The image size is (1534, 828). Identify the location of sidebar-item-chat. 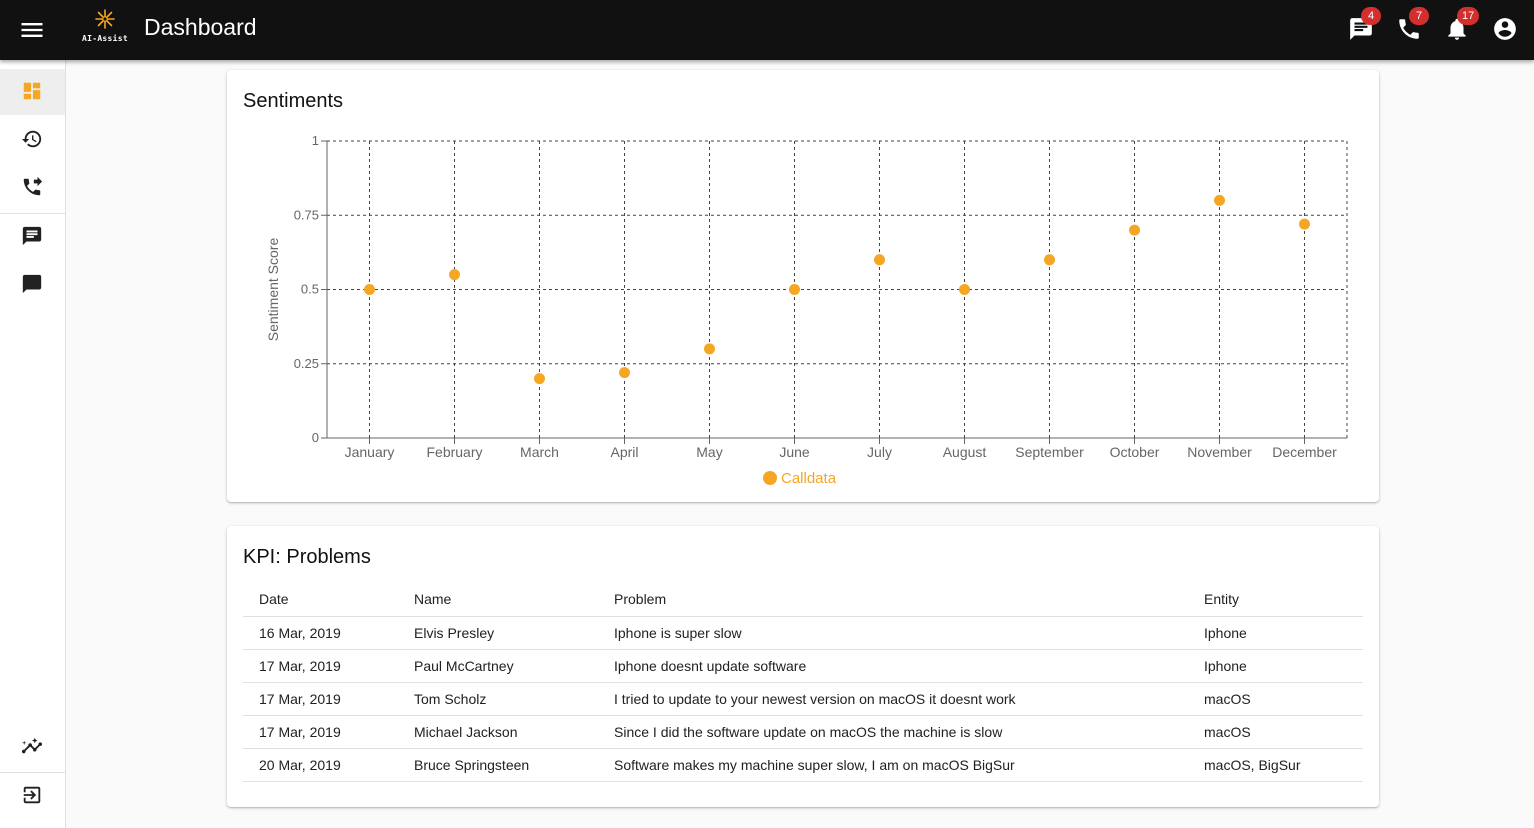
(32, 285).